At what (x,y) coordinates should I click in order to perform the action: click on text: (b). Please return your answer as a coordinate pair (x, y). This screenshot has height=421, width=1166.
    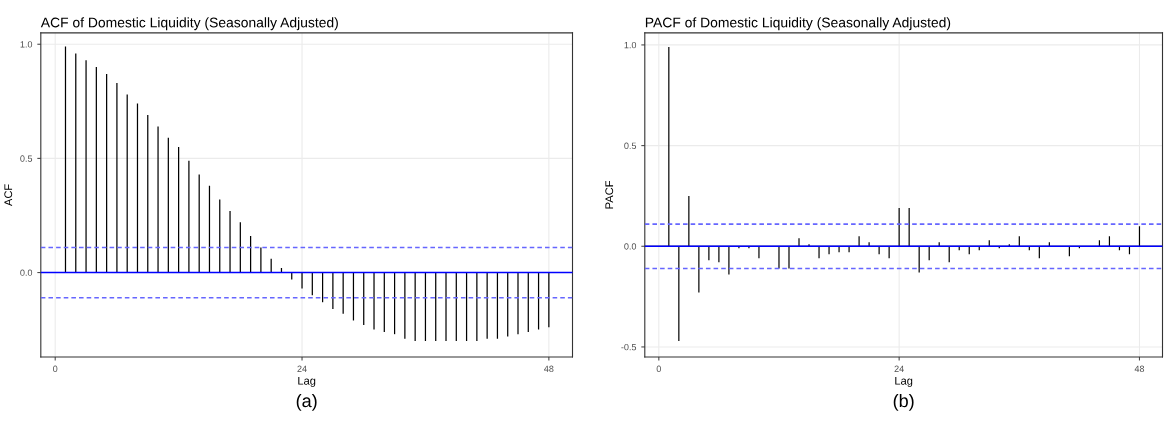
    Looking at the image, I should click on (903, 402).